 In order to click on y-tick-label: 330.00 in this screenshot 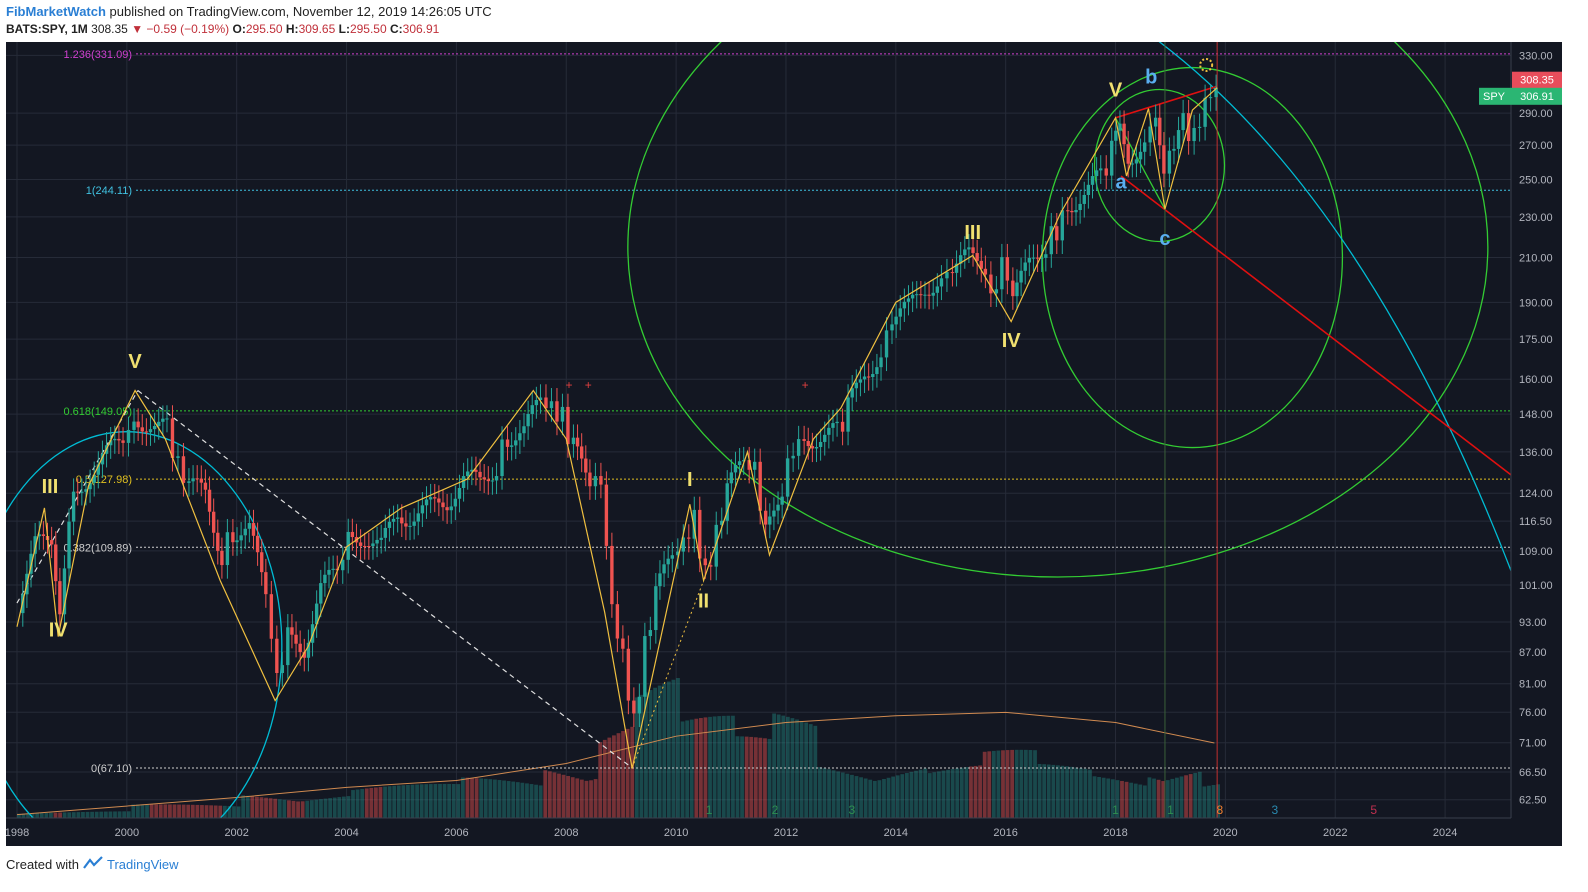, I will do `click(1536, 56)`.